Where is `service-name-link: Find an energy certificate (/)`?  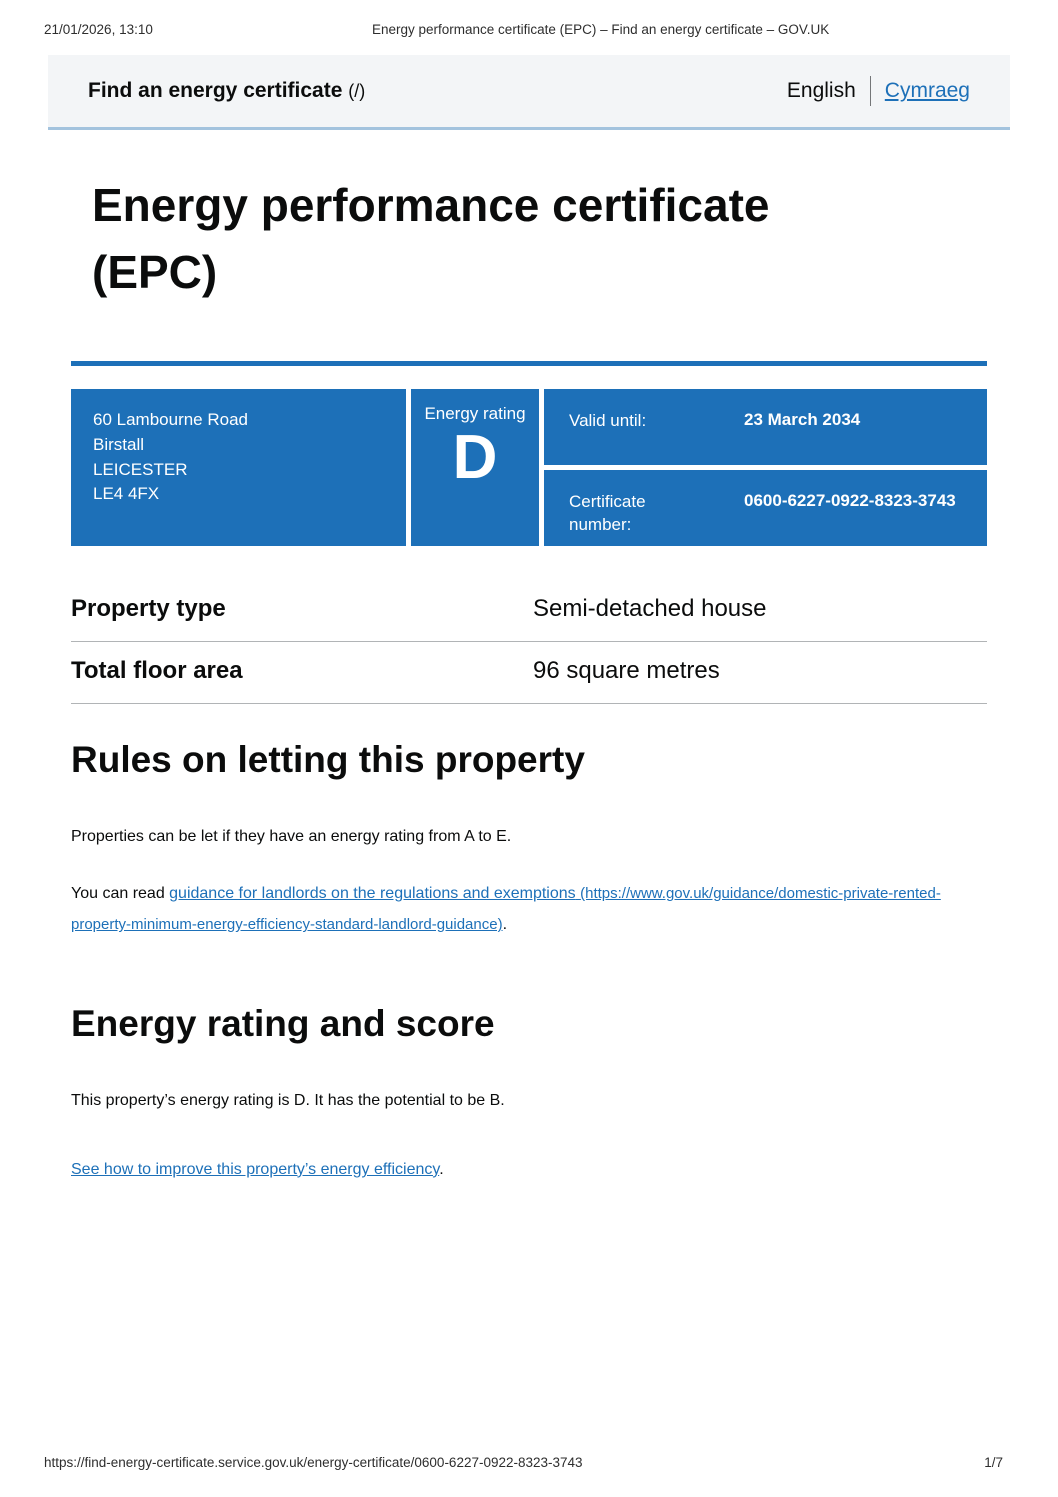
service-name-link: Find an energy certificate (/) is located at coordinates (226, 91).